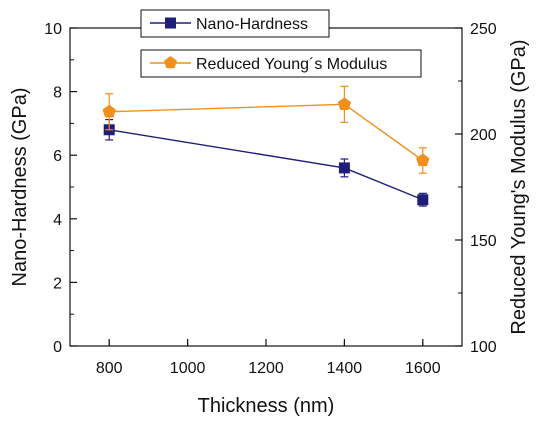 Image resolution: width=550 pixels, height=423 pixels. I want to click on x-tick-label: 1600, so click(423, 368).